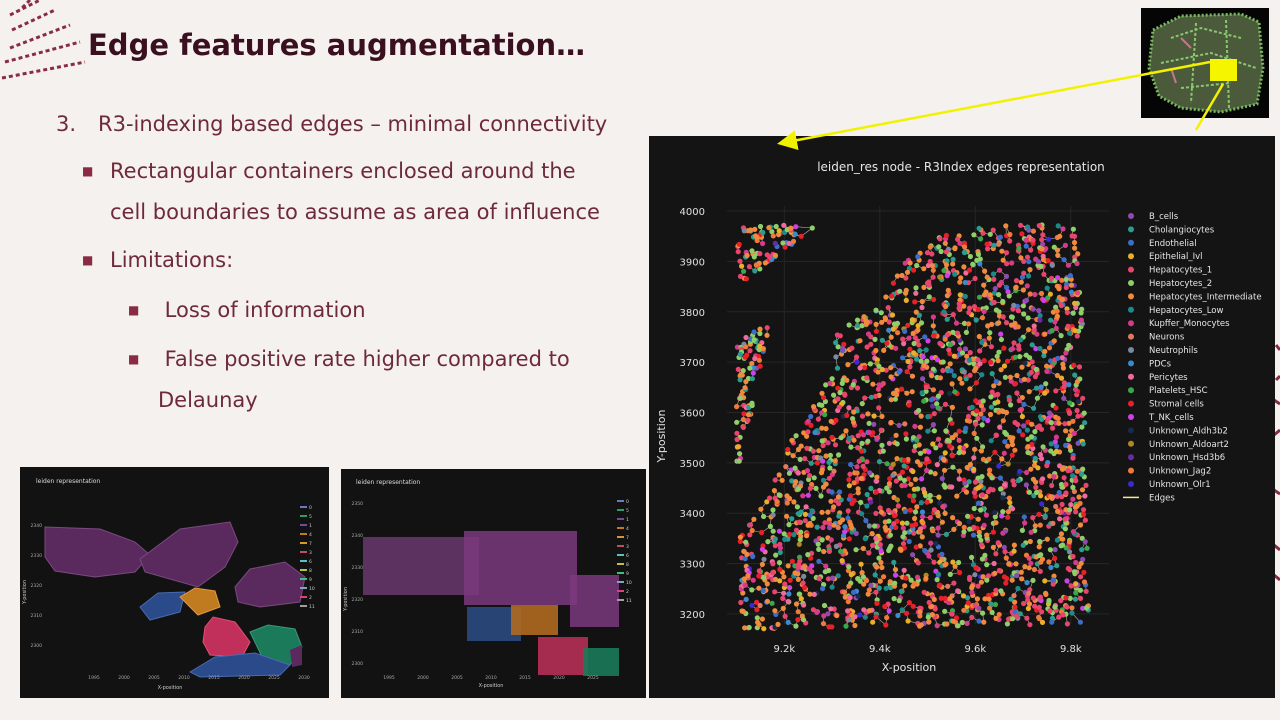  I want to click on y-tick-label: 3300, so click(692, 565).